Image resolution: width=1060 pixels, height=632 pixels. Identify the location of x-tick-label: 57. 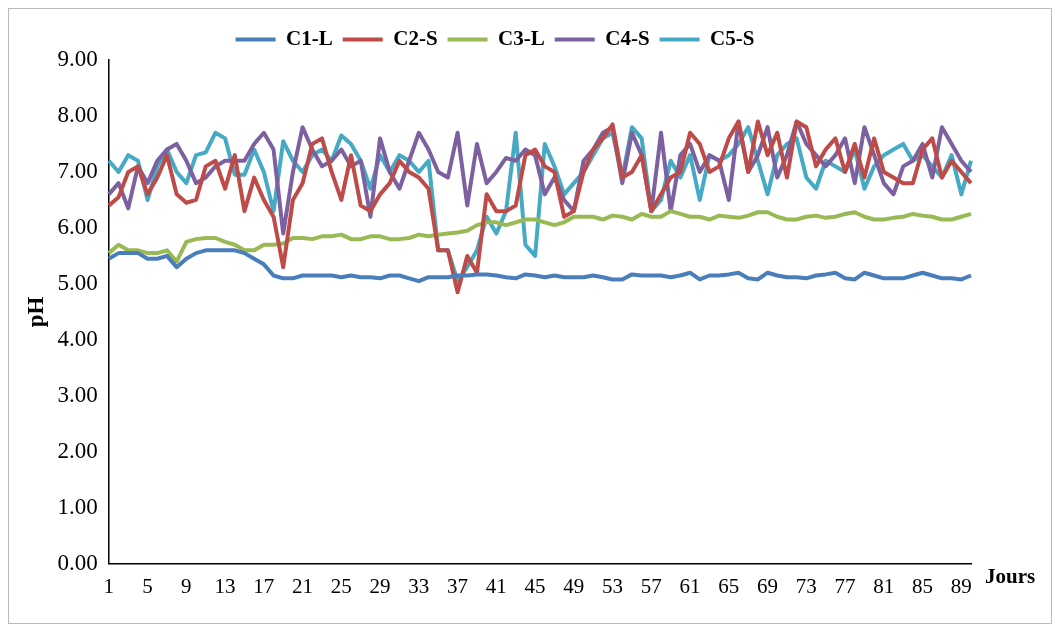
(651, 585).